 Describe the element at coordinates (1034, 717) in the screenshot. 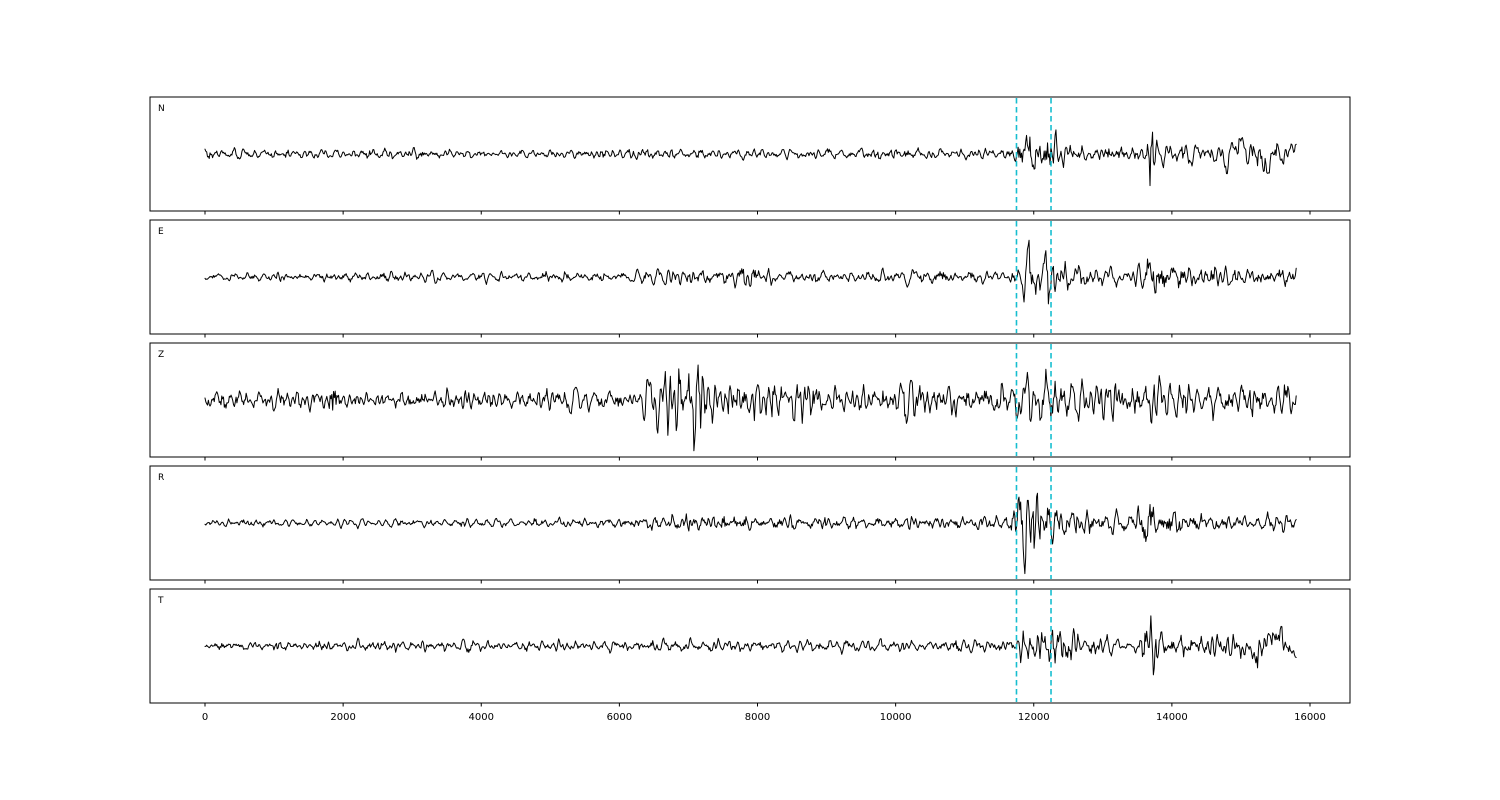

I see `x-tick-label: 12000` at that location.